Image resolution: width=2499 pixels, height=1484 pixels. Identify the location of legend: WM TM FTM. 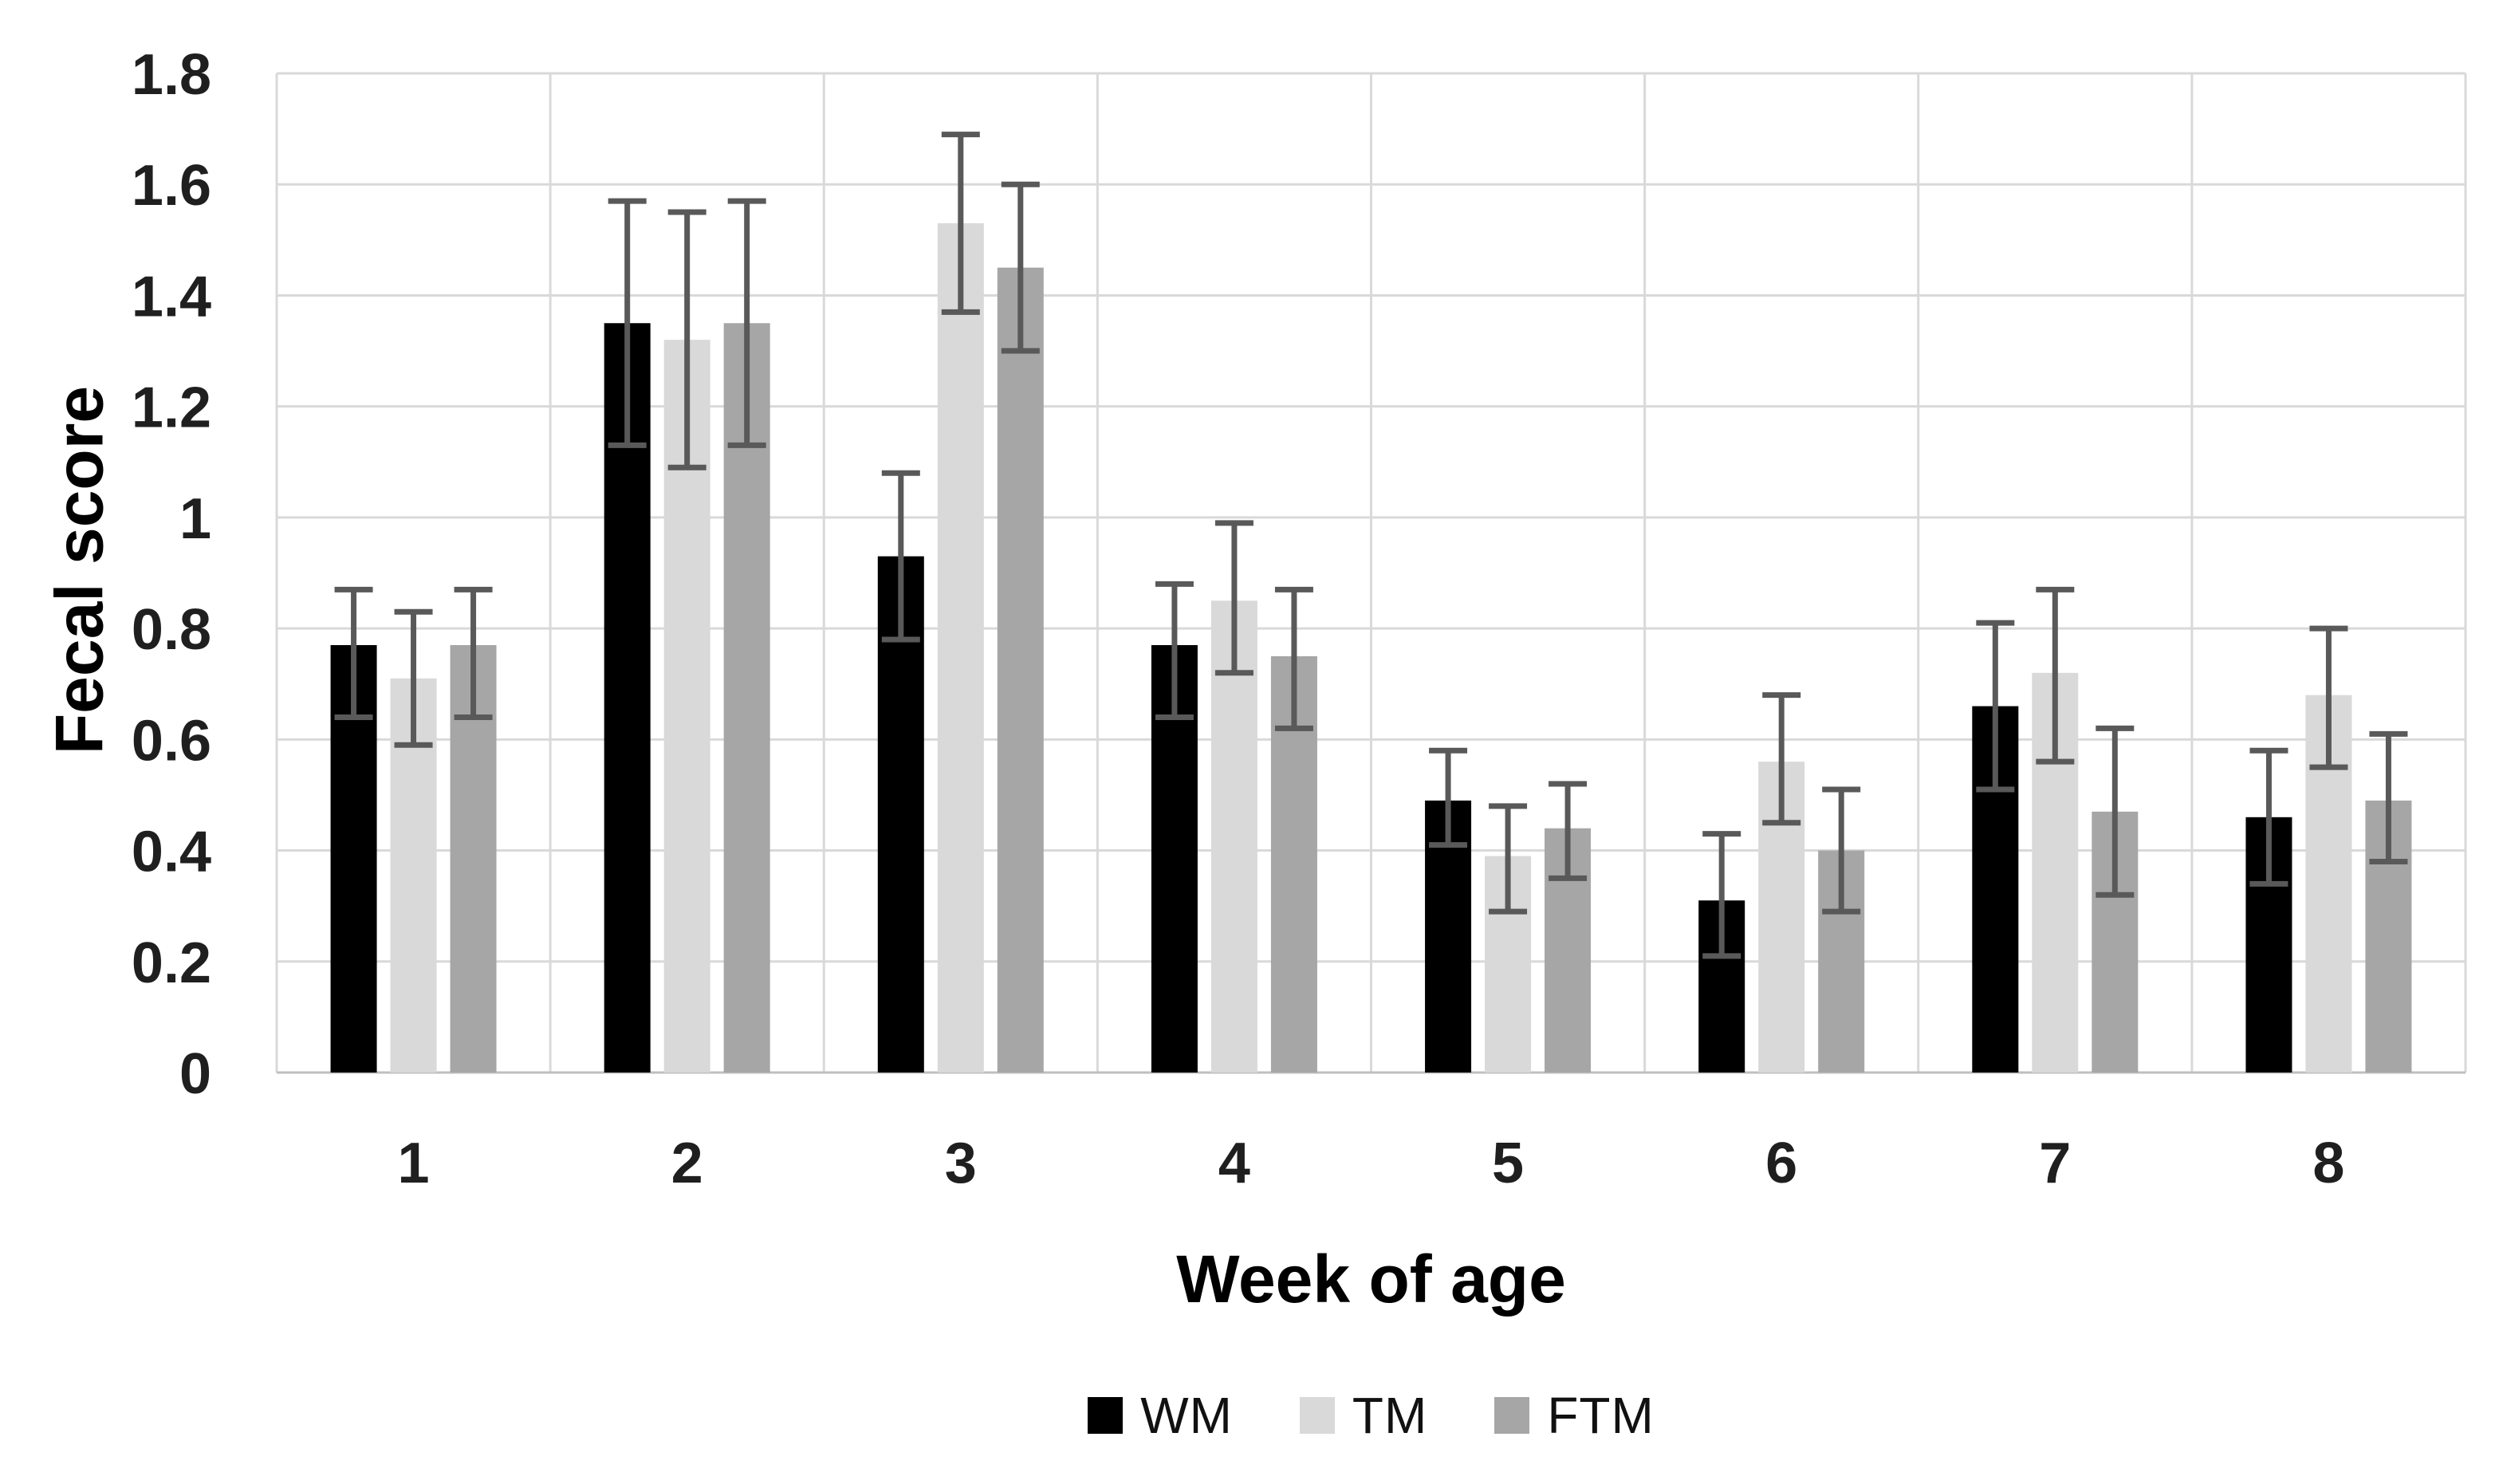
(1371, 1415).